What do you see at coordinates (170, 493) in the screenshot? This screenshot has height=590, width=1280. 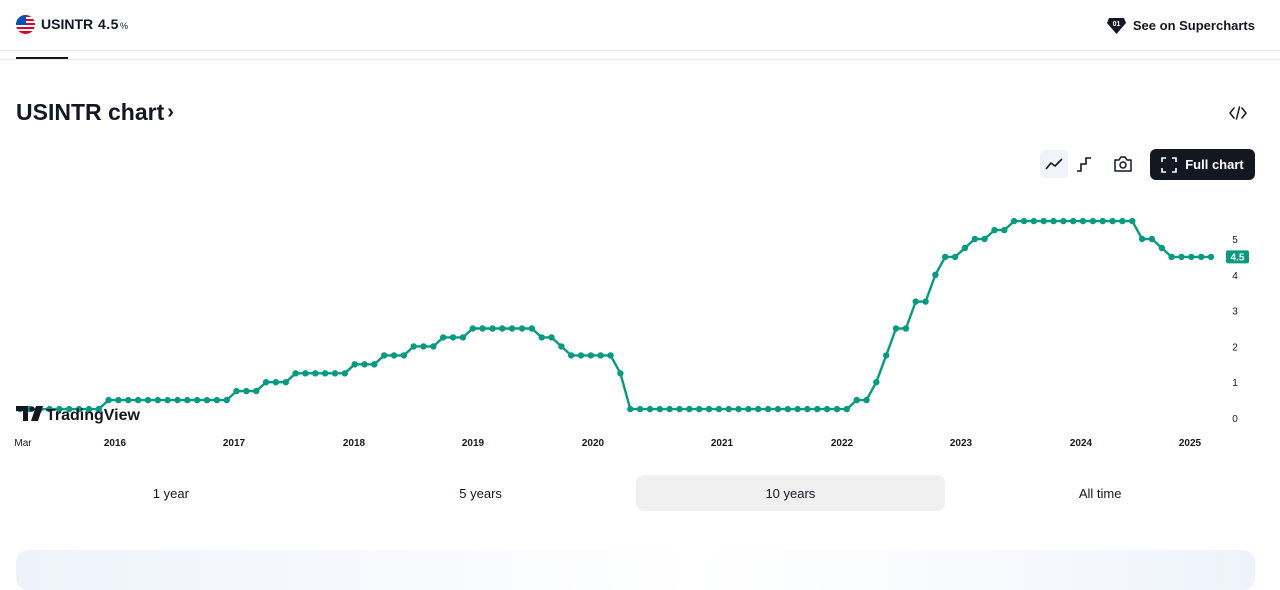 I see `range-1-year: 1 year` at bounding box center [170, 493].